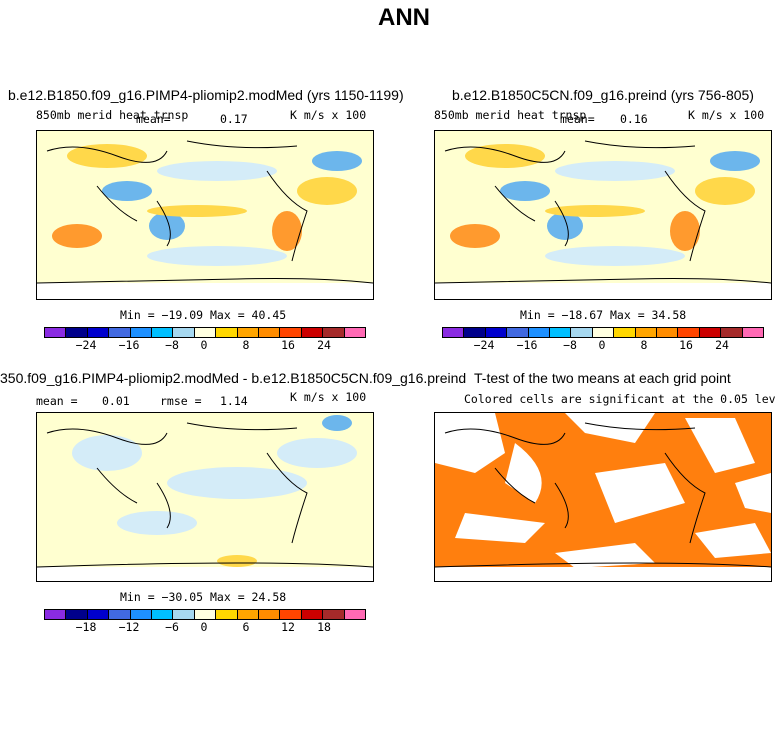 The image size is (775, 732). Describe the element at coordinates (527, 345) in the screenshot. I see `panel2-tick: −16` at that location.